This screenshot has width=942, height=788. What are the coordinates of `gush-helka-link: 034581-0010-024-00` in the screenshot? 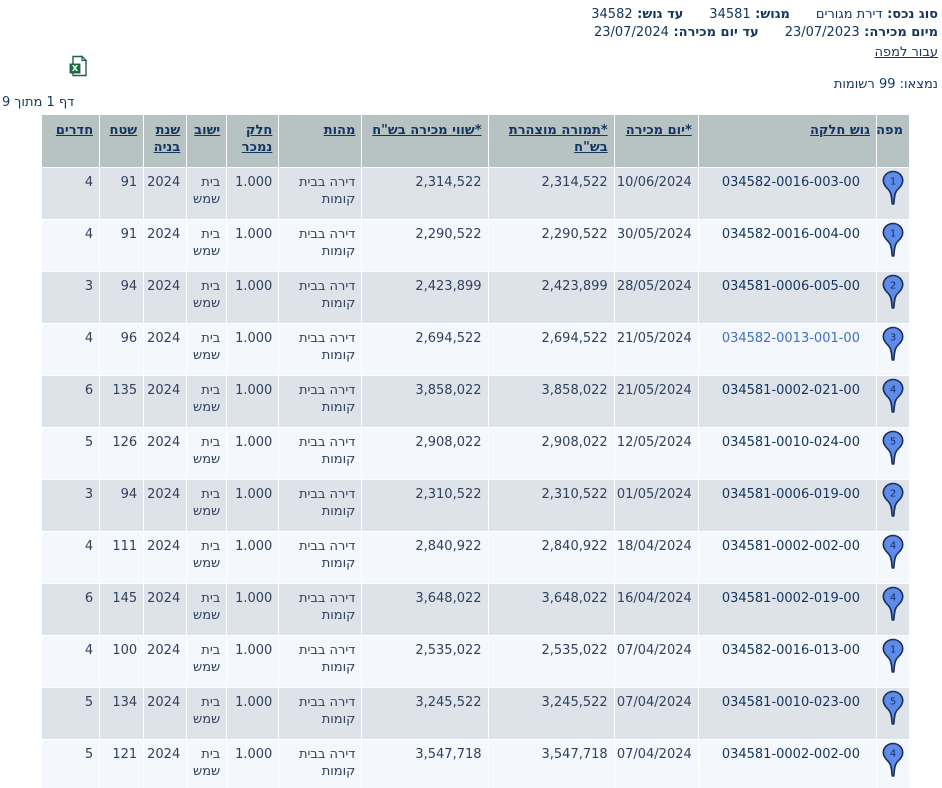 It's located at (791, 442).